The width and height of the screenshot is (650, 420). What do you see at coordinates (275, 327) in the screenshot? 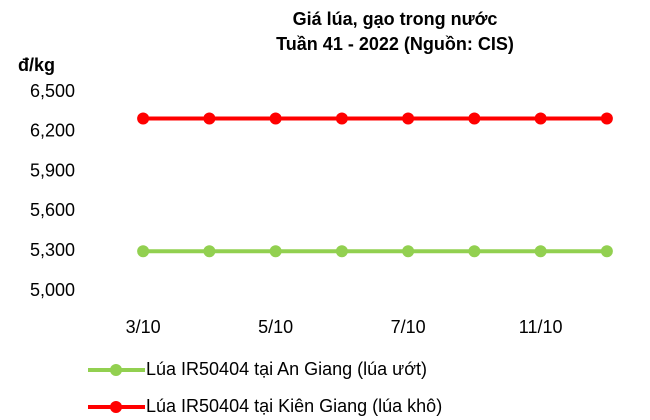
I see `x-tick-label: 5/10` at bounding box center [275, 327].